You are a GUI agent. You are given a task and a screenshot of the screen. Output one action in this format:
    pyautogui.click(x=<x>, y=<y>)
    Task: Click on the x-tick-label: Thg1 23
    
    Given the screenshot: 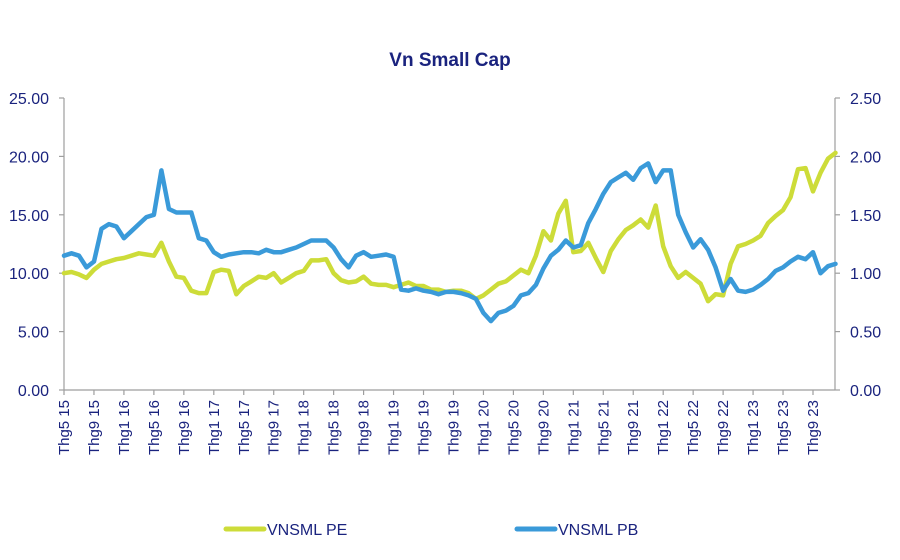 What is the action you would take?
    pyautogui.click(x=753, y=427)
    